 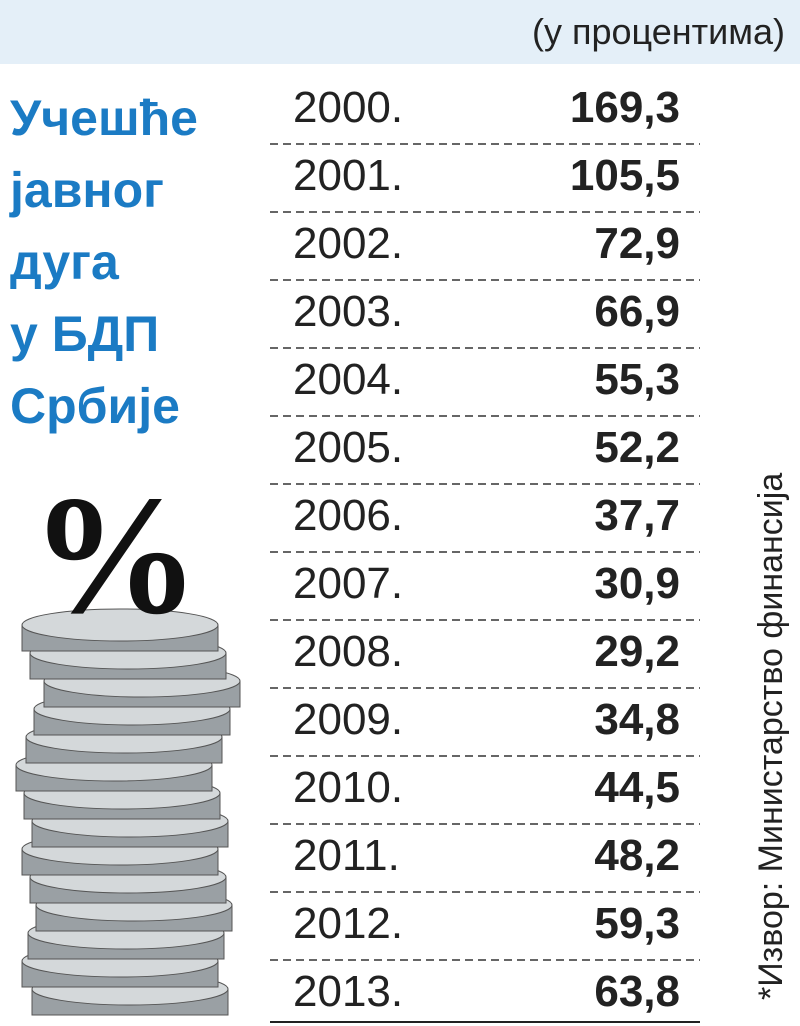 What do you see at coordinates (348, 583) in the screenshot?
I see `year-cell: 2007.` at bounding box center [348, 583].